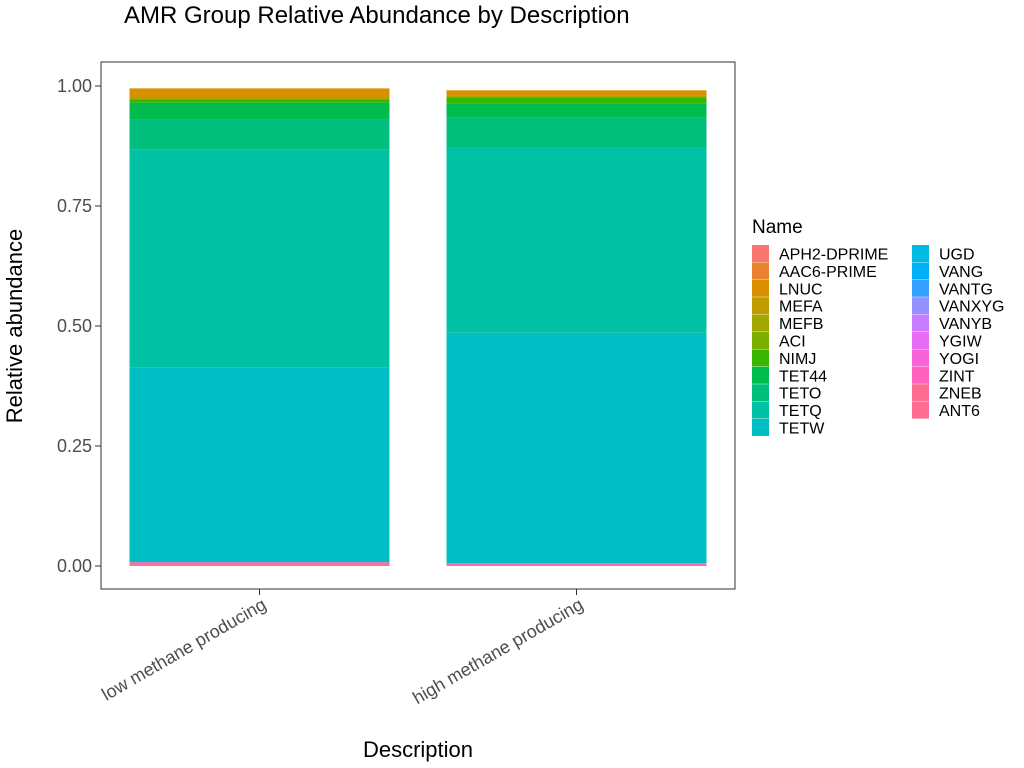 The image size is (1024, 768). What do you see at coordinates (965, 324) in the screenshot?
I see `legend-label-vanyb: VANYB` at bounding box center [965, 324].